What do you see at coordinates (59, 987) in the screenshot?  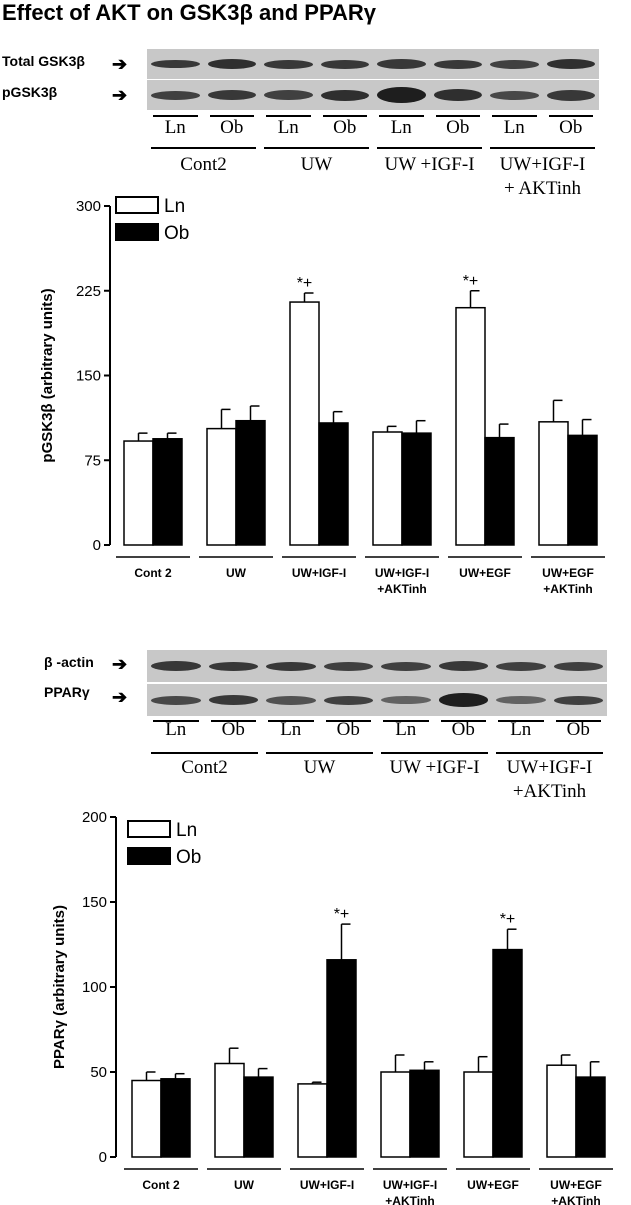 I see `y-axis-label: PPARγ (arbitrary units)` at bounding box center [59, 987].